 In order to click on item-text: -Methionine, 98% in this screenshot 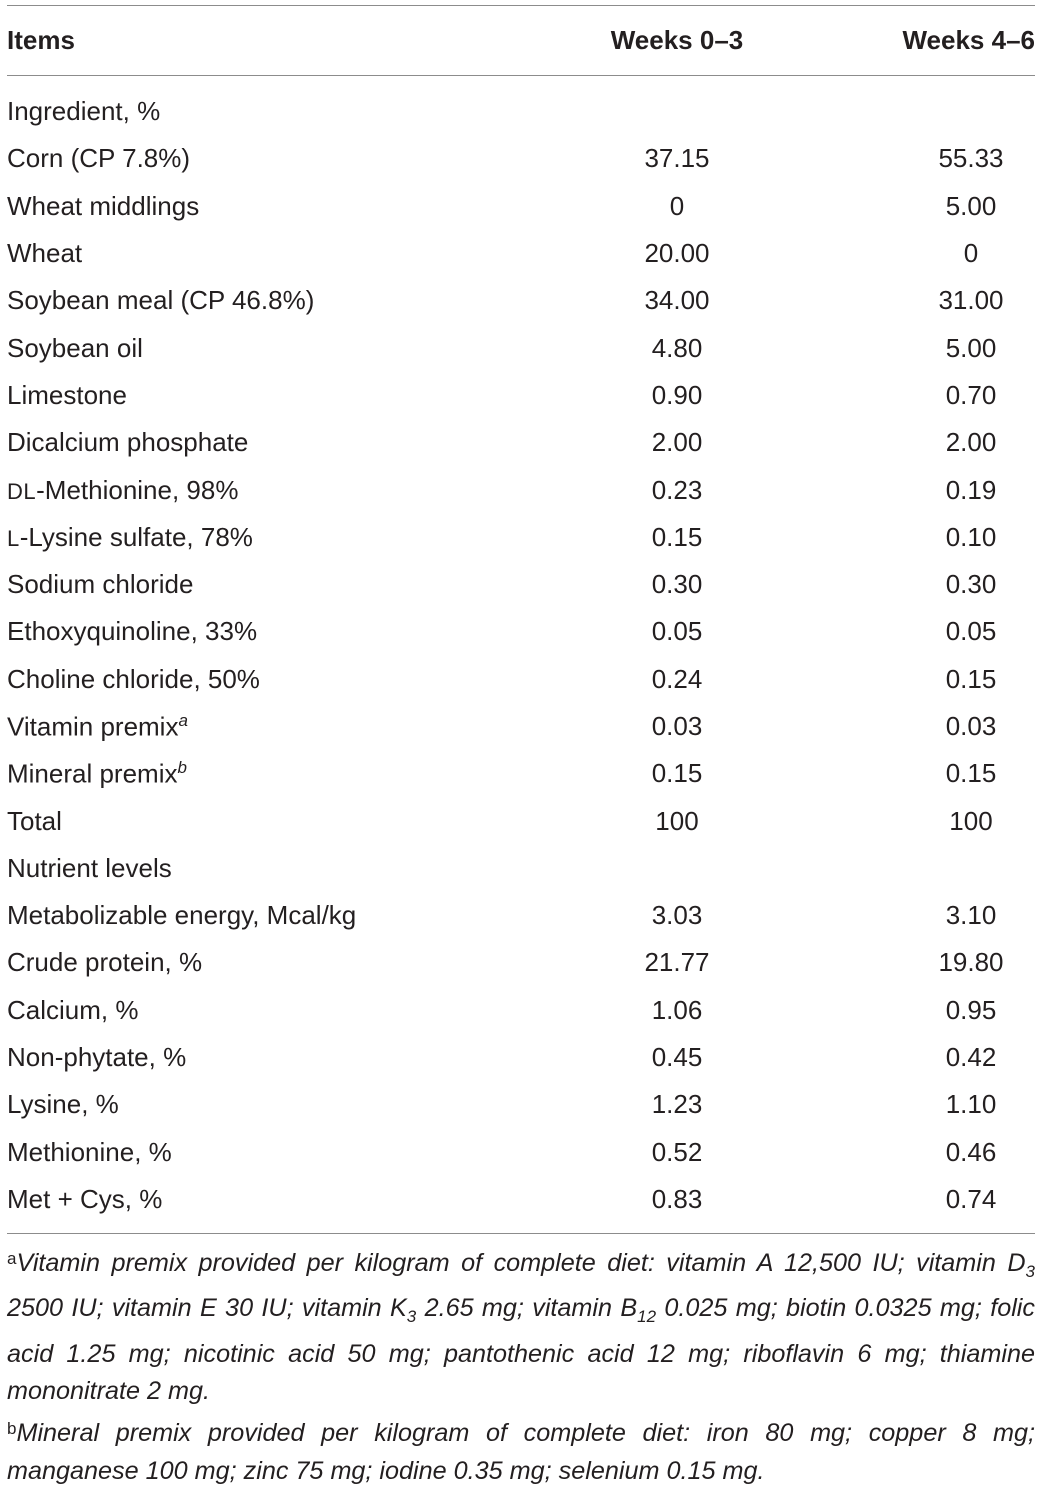, I will do `click(137, 489)`.